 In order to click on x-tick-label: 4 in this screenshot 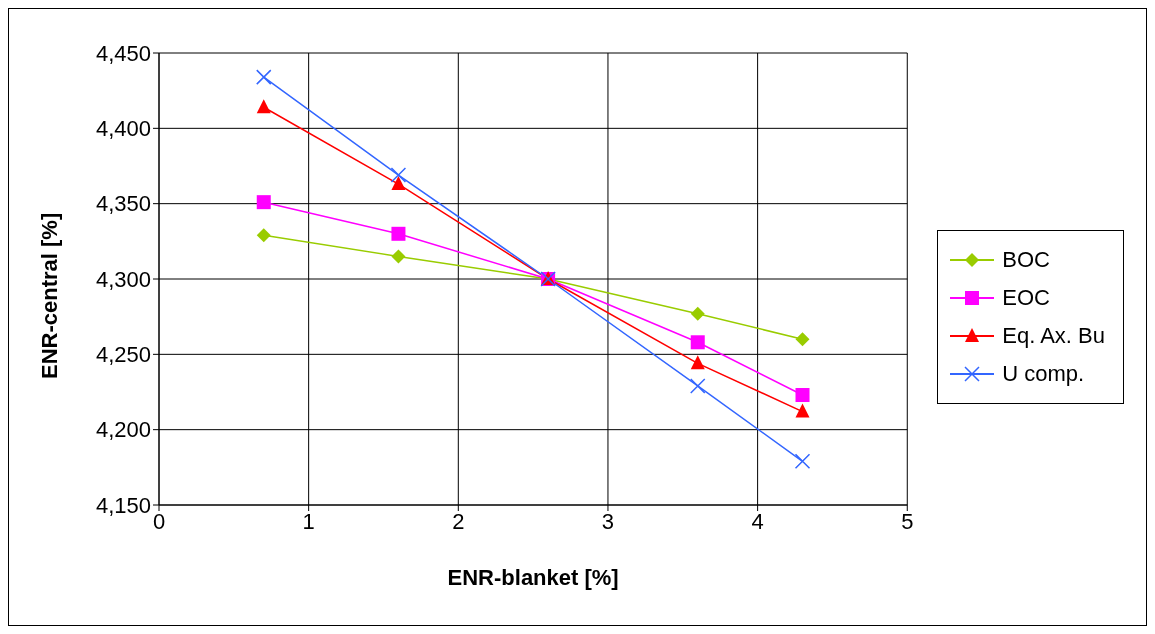, I will do `click(757, 521)`.